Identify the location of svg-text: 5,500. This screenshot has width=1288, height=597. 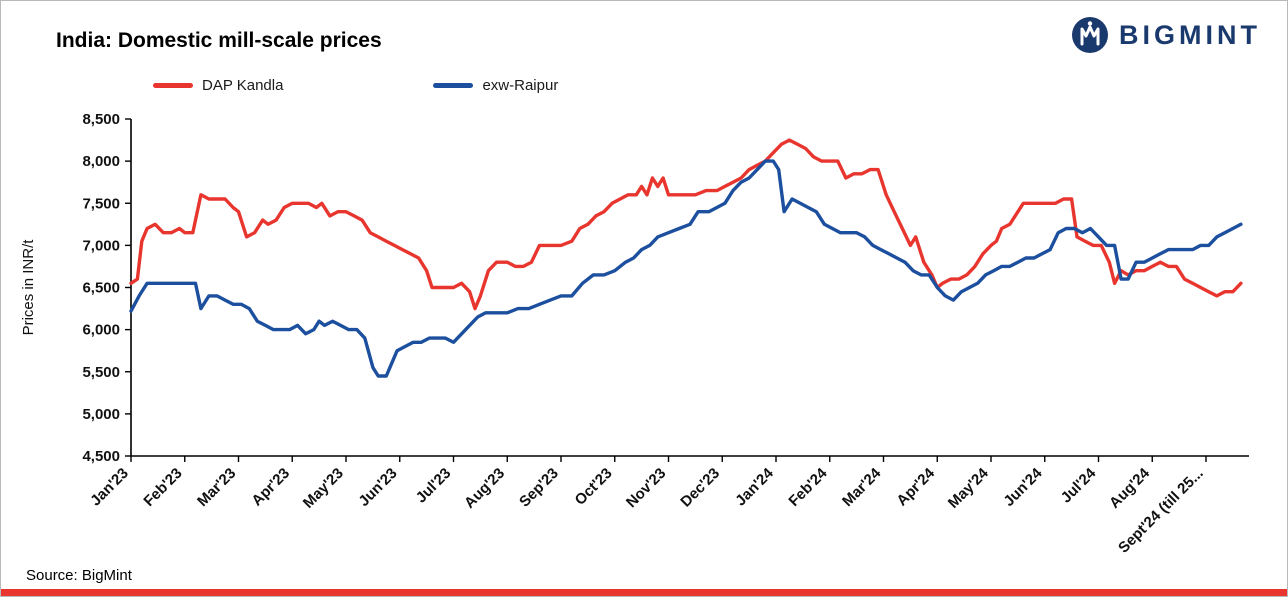
(101, 372).